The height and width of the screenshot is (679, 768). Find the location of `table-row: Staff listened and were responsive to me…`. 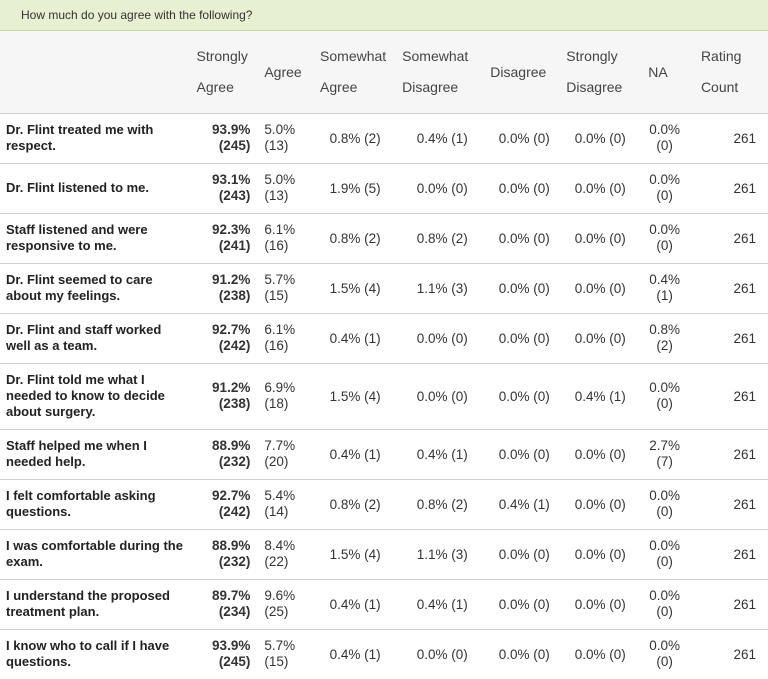

table-row: Staff listened and were responsive to me… is located at coordinates (384, 238).